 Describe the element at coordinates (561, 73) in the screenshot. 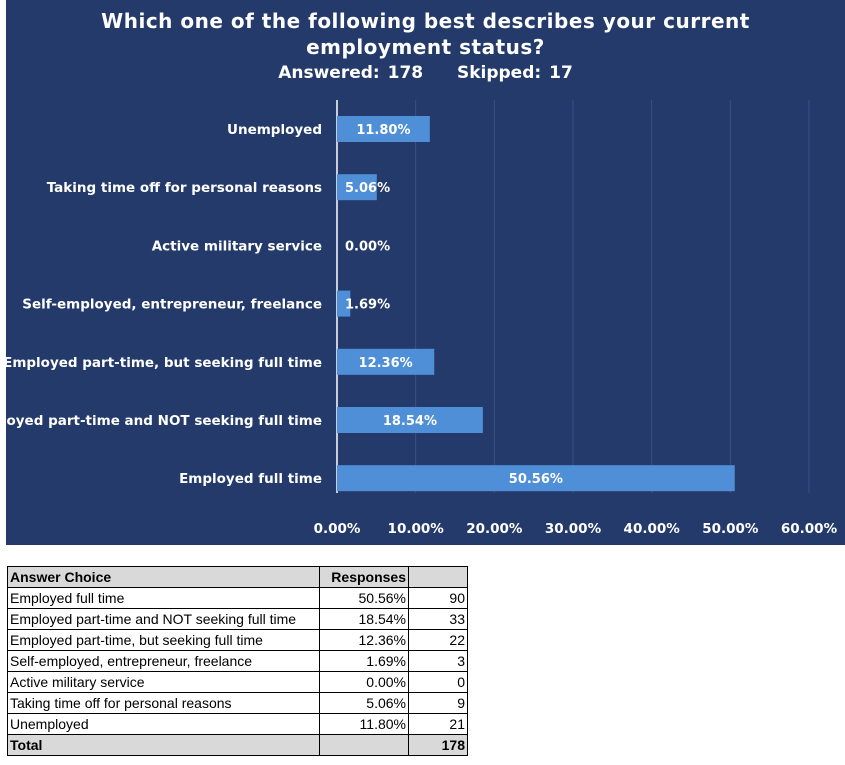

I see `skipped-value: 17` at that location.